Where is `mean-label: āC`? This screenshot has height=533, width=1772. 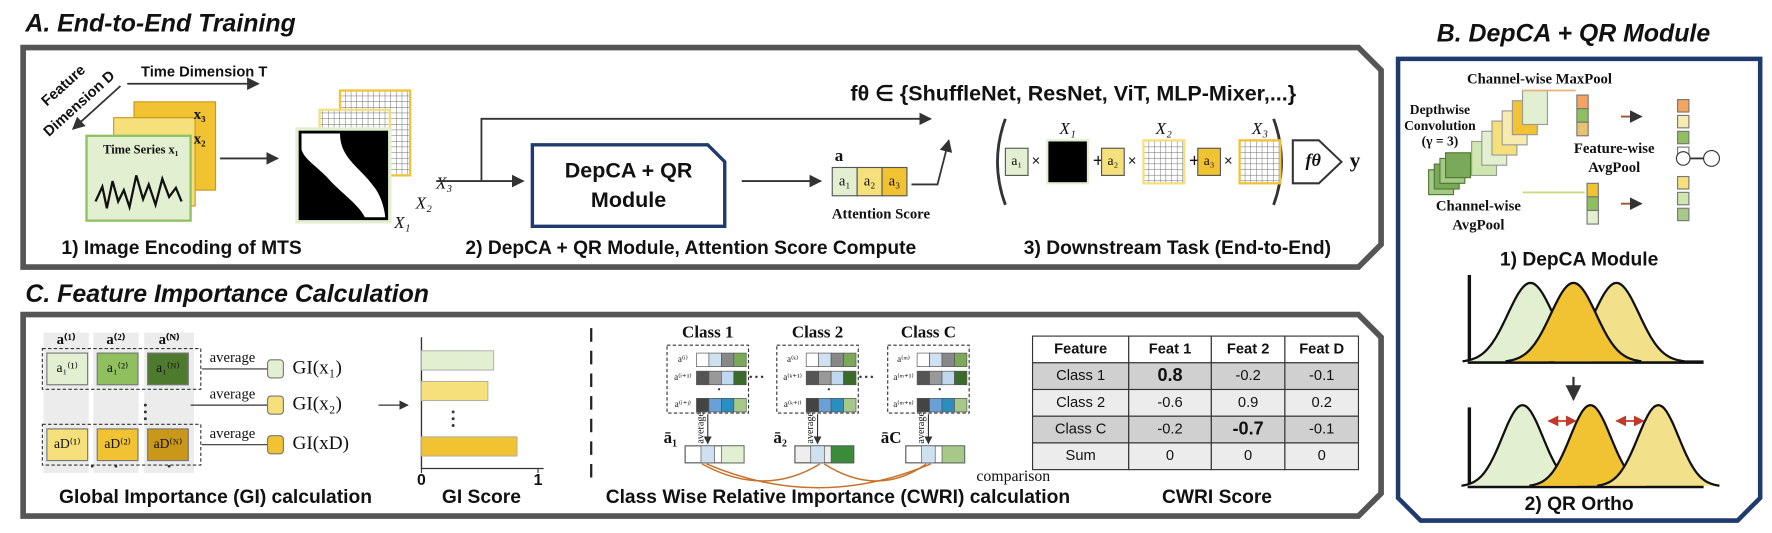
mean-label: āC is located at coordinates (891, 437).